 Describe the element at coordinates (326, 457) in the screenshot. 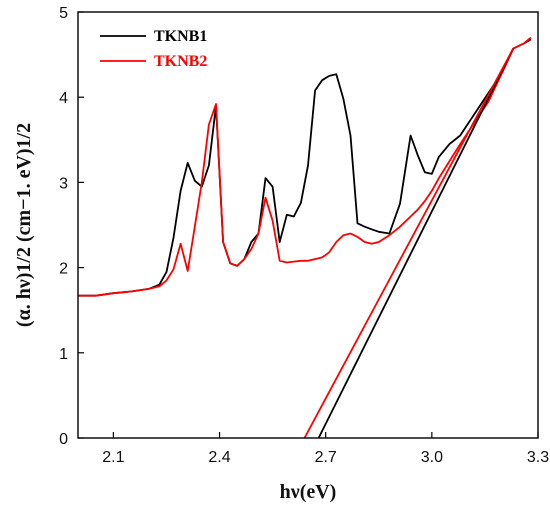

I see `x-tick-label: 2.7` at that location.